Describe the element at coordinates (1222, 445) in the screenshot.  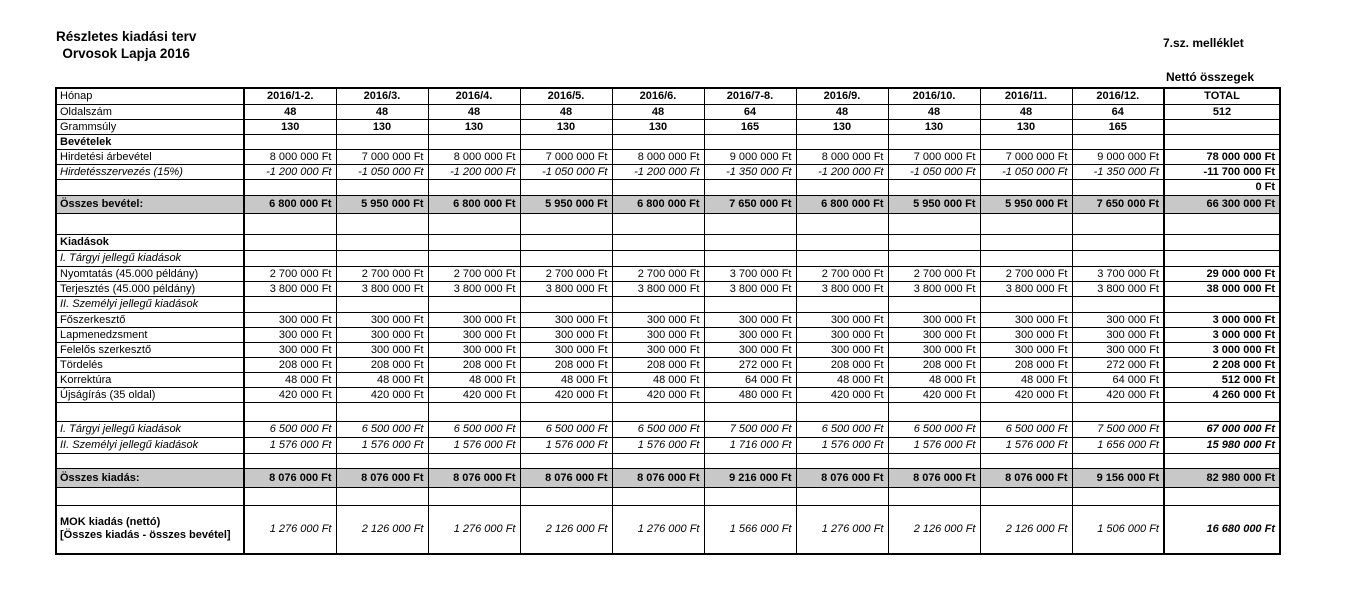
I see `total-cell: 15 980 000 Ft` at that location.